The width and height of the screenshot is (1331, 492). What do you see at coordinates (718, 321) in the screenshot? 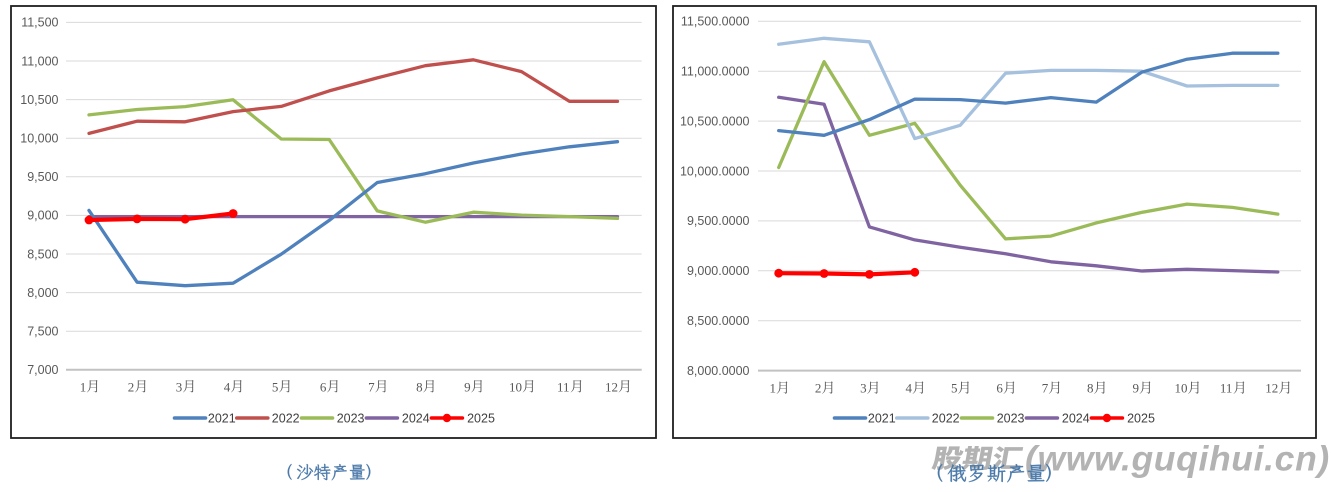
I see `svg-text: 8,500.0000` at bounding box center [718, 321].